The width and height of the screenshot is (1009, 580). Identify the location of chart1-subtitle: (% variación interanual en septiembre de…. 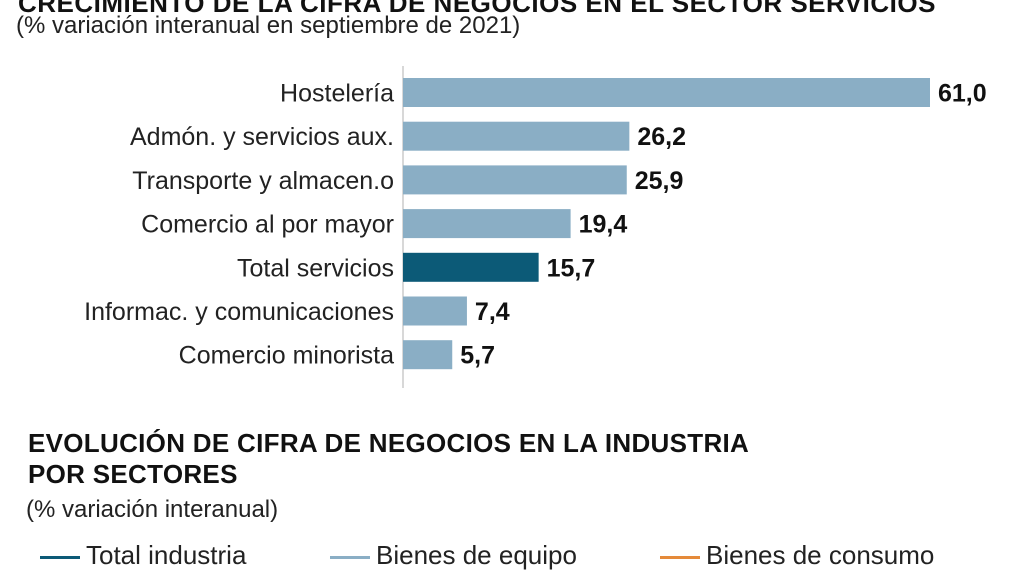
(268, 25).